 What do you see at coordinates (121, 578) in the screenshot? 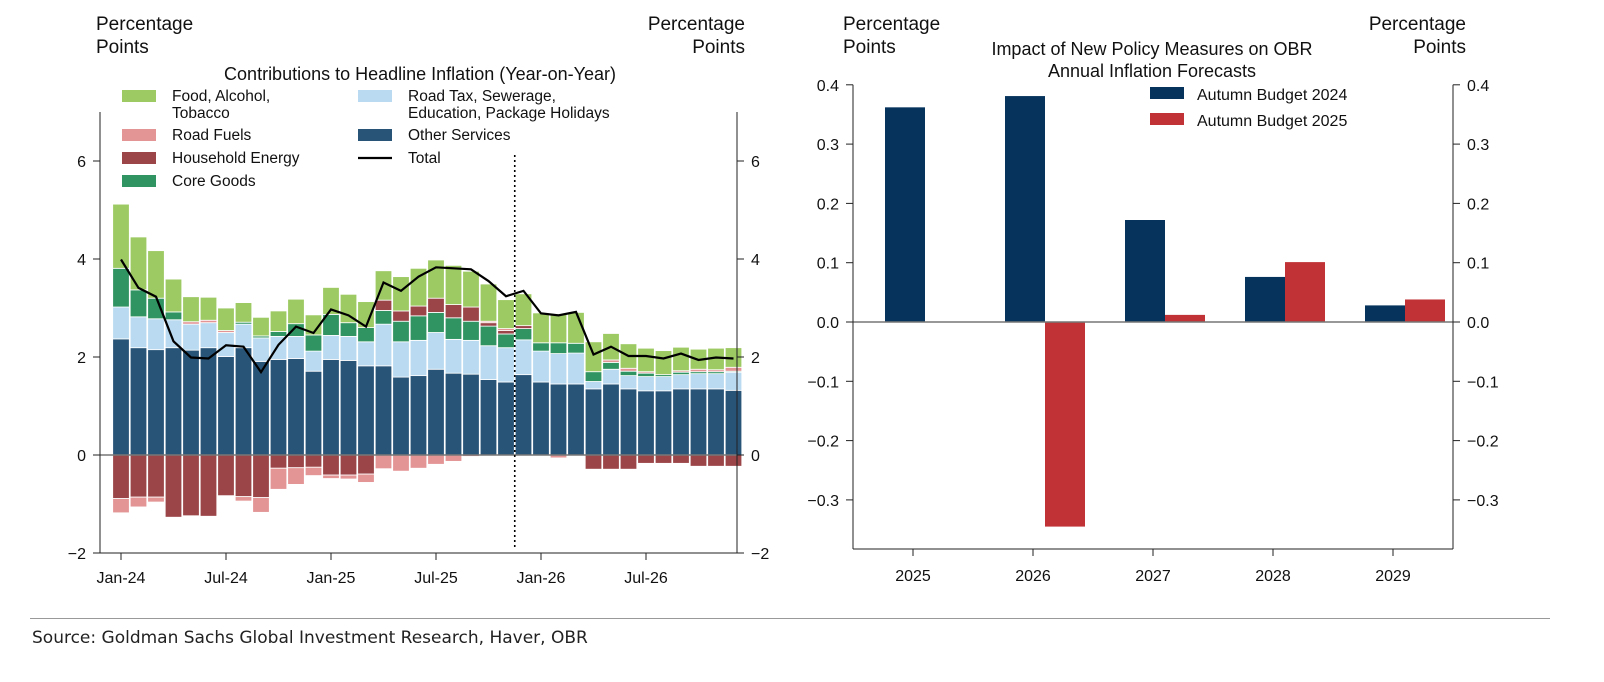
I see `x-tick-label: Jan-24` at bounding box center [121, 578].